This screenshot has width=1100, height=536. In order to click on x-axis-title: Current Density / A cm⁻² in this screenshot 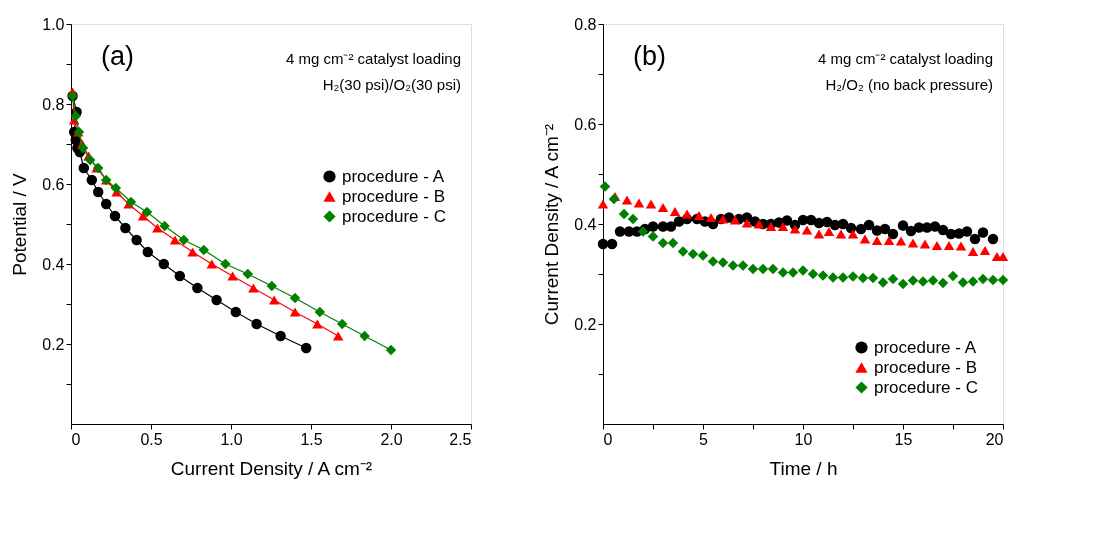, I will do `click(271, 468)`.